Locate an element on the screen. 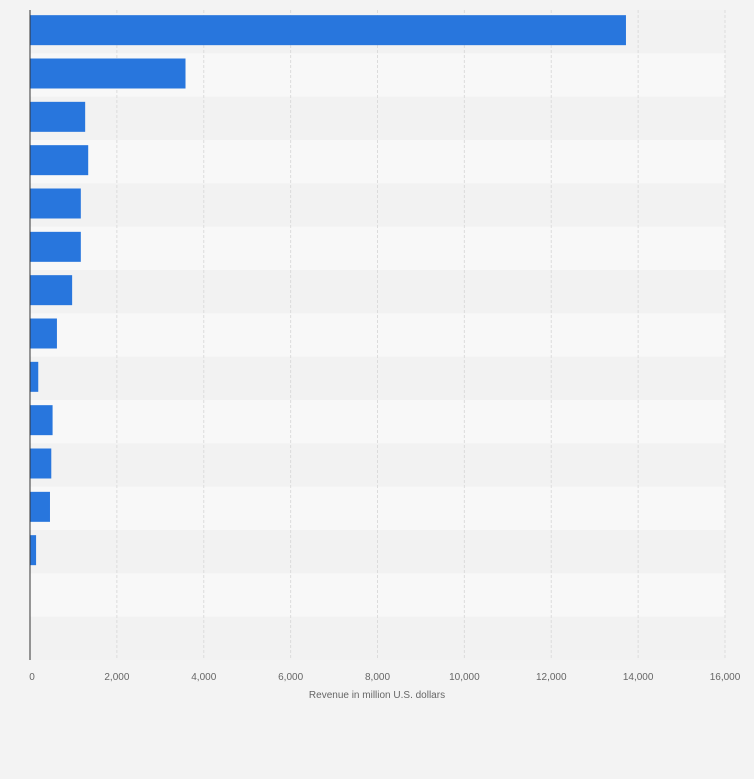  x-tick-label: 2,000 is located at coordinates (116, 677).